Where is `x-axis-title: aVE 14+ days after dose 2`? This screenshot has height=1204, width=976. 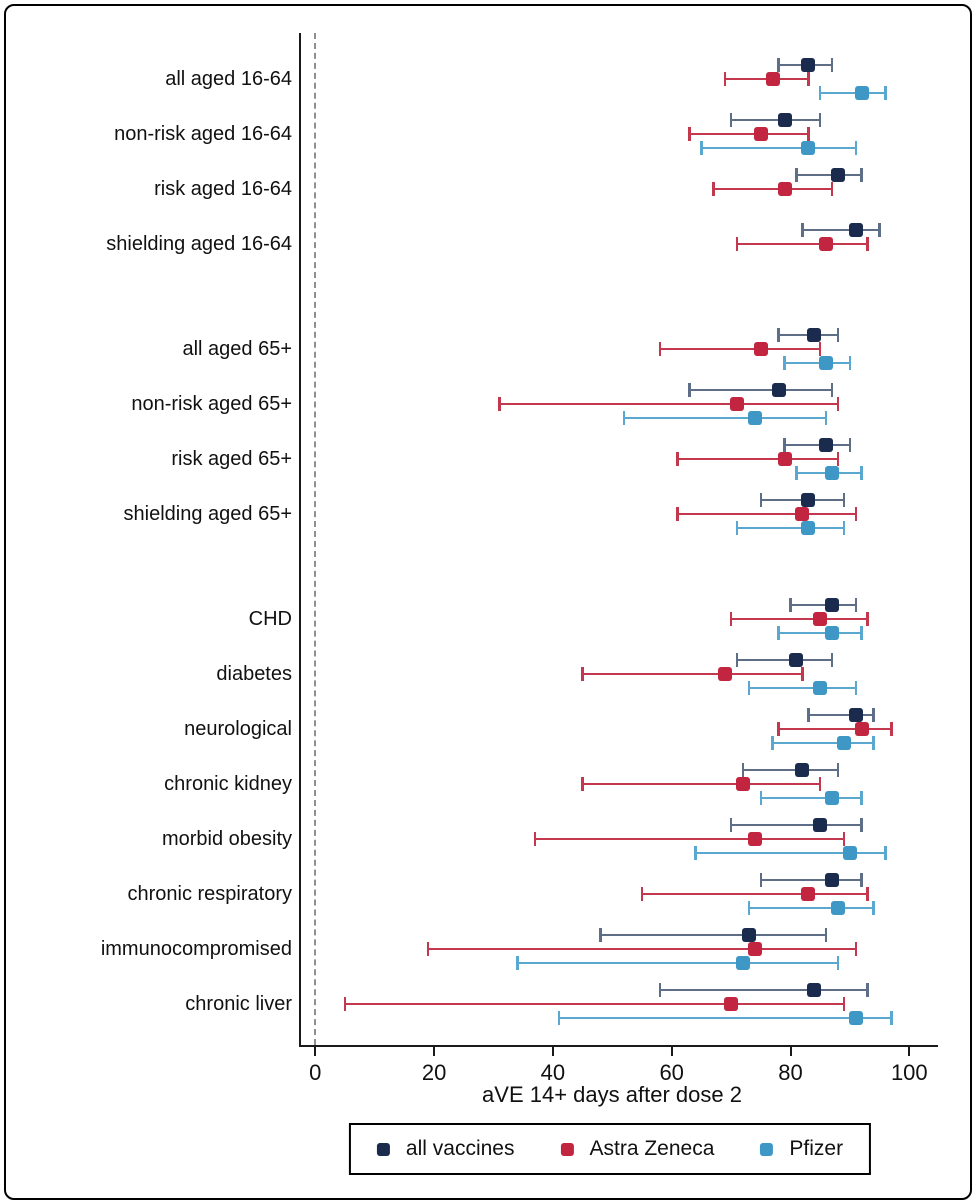 x-axis-title: aVE 14+ days after dose 2 is located at coordinates (612, 1094).